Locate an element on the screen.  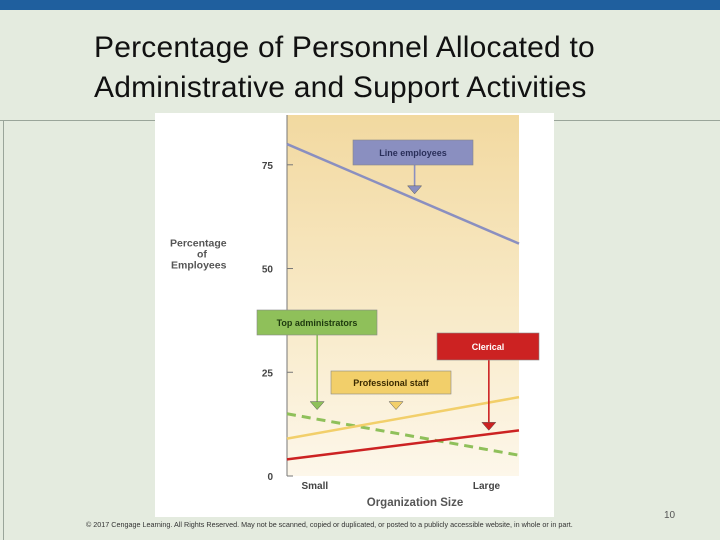
y-axis-label-line-2: of is located at coordinates (202, 255).